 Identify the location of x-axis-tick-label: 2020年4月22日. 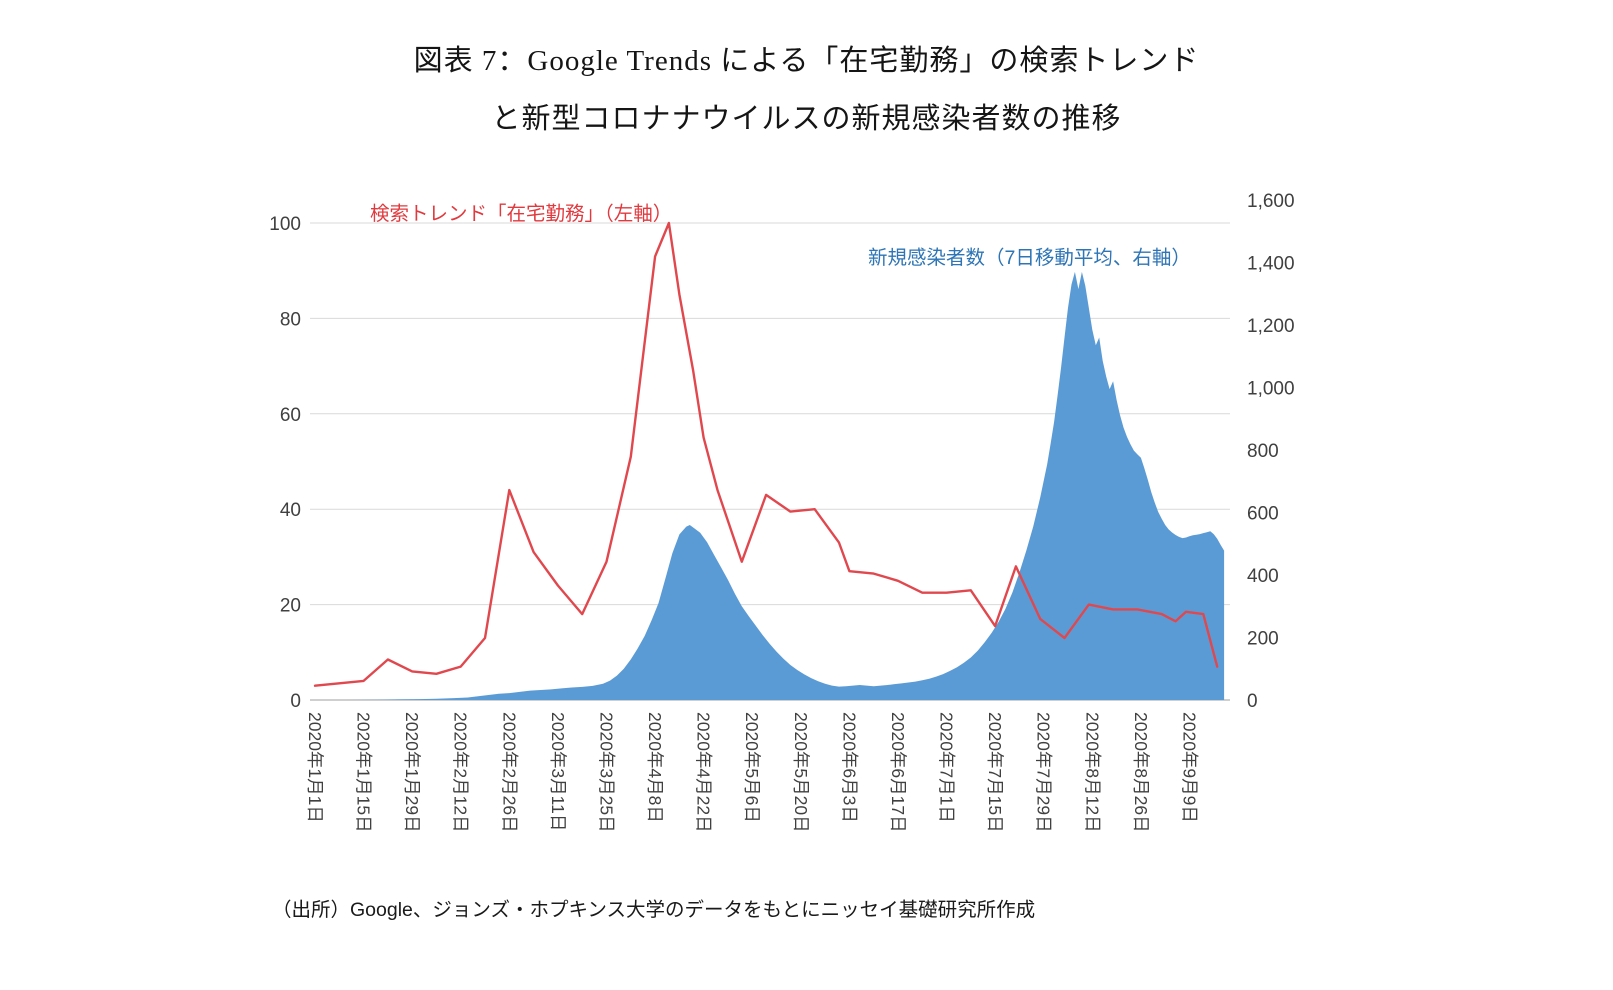
(704, 772).